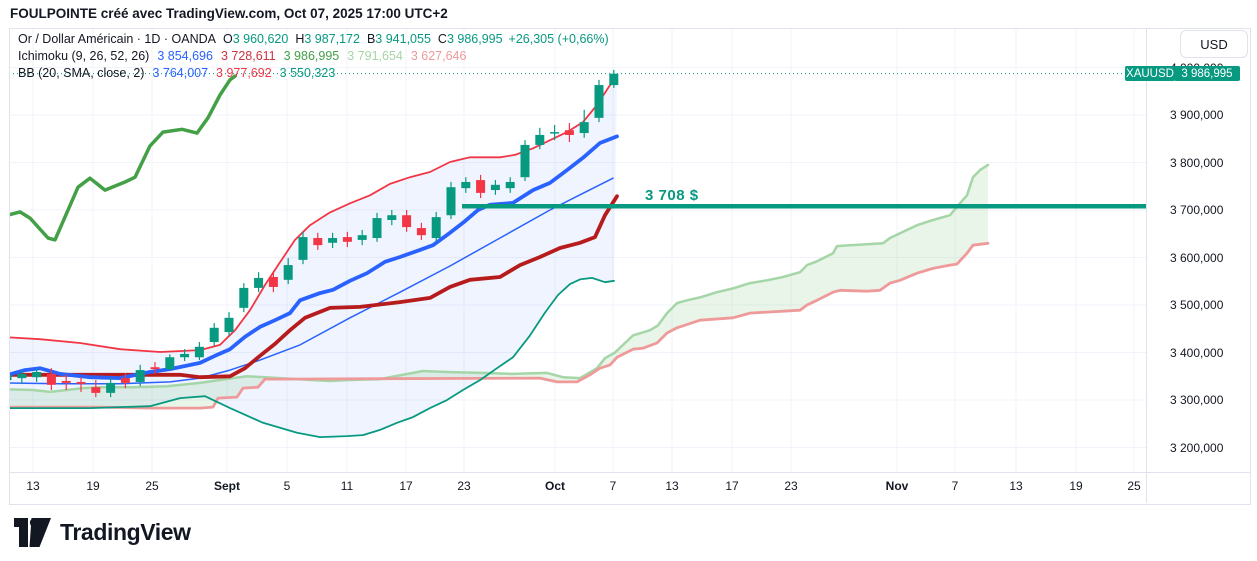  I want to click on time-axis-label: Oct, so click(555, 486).